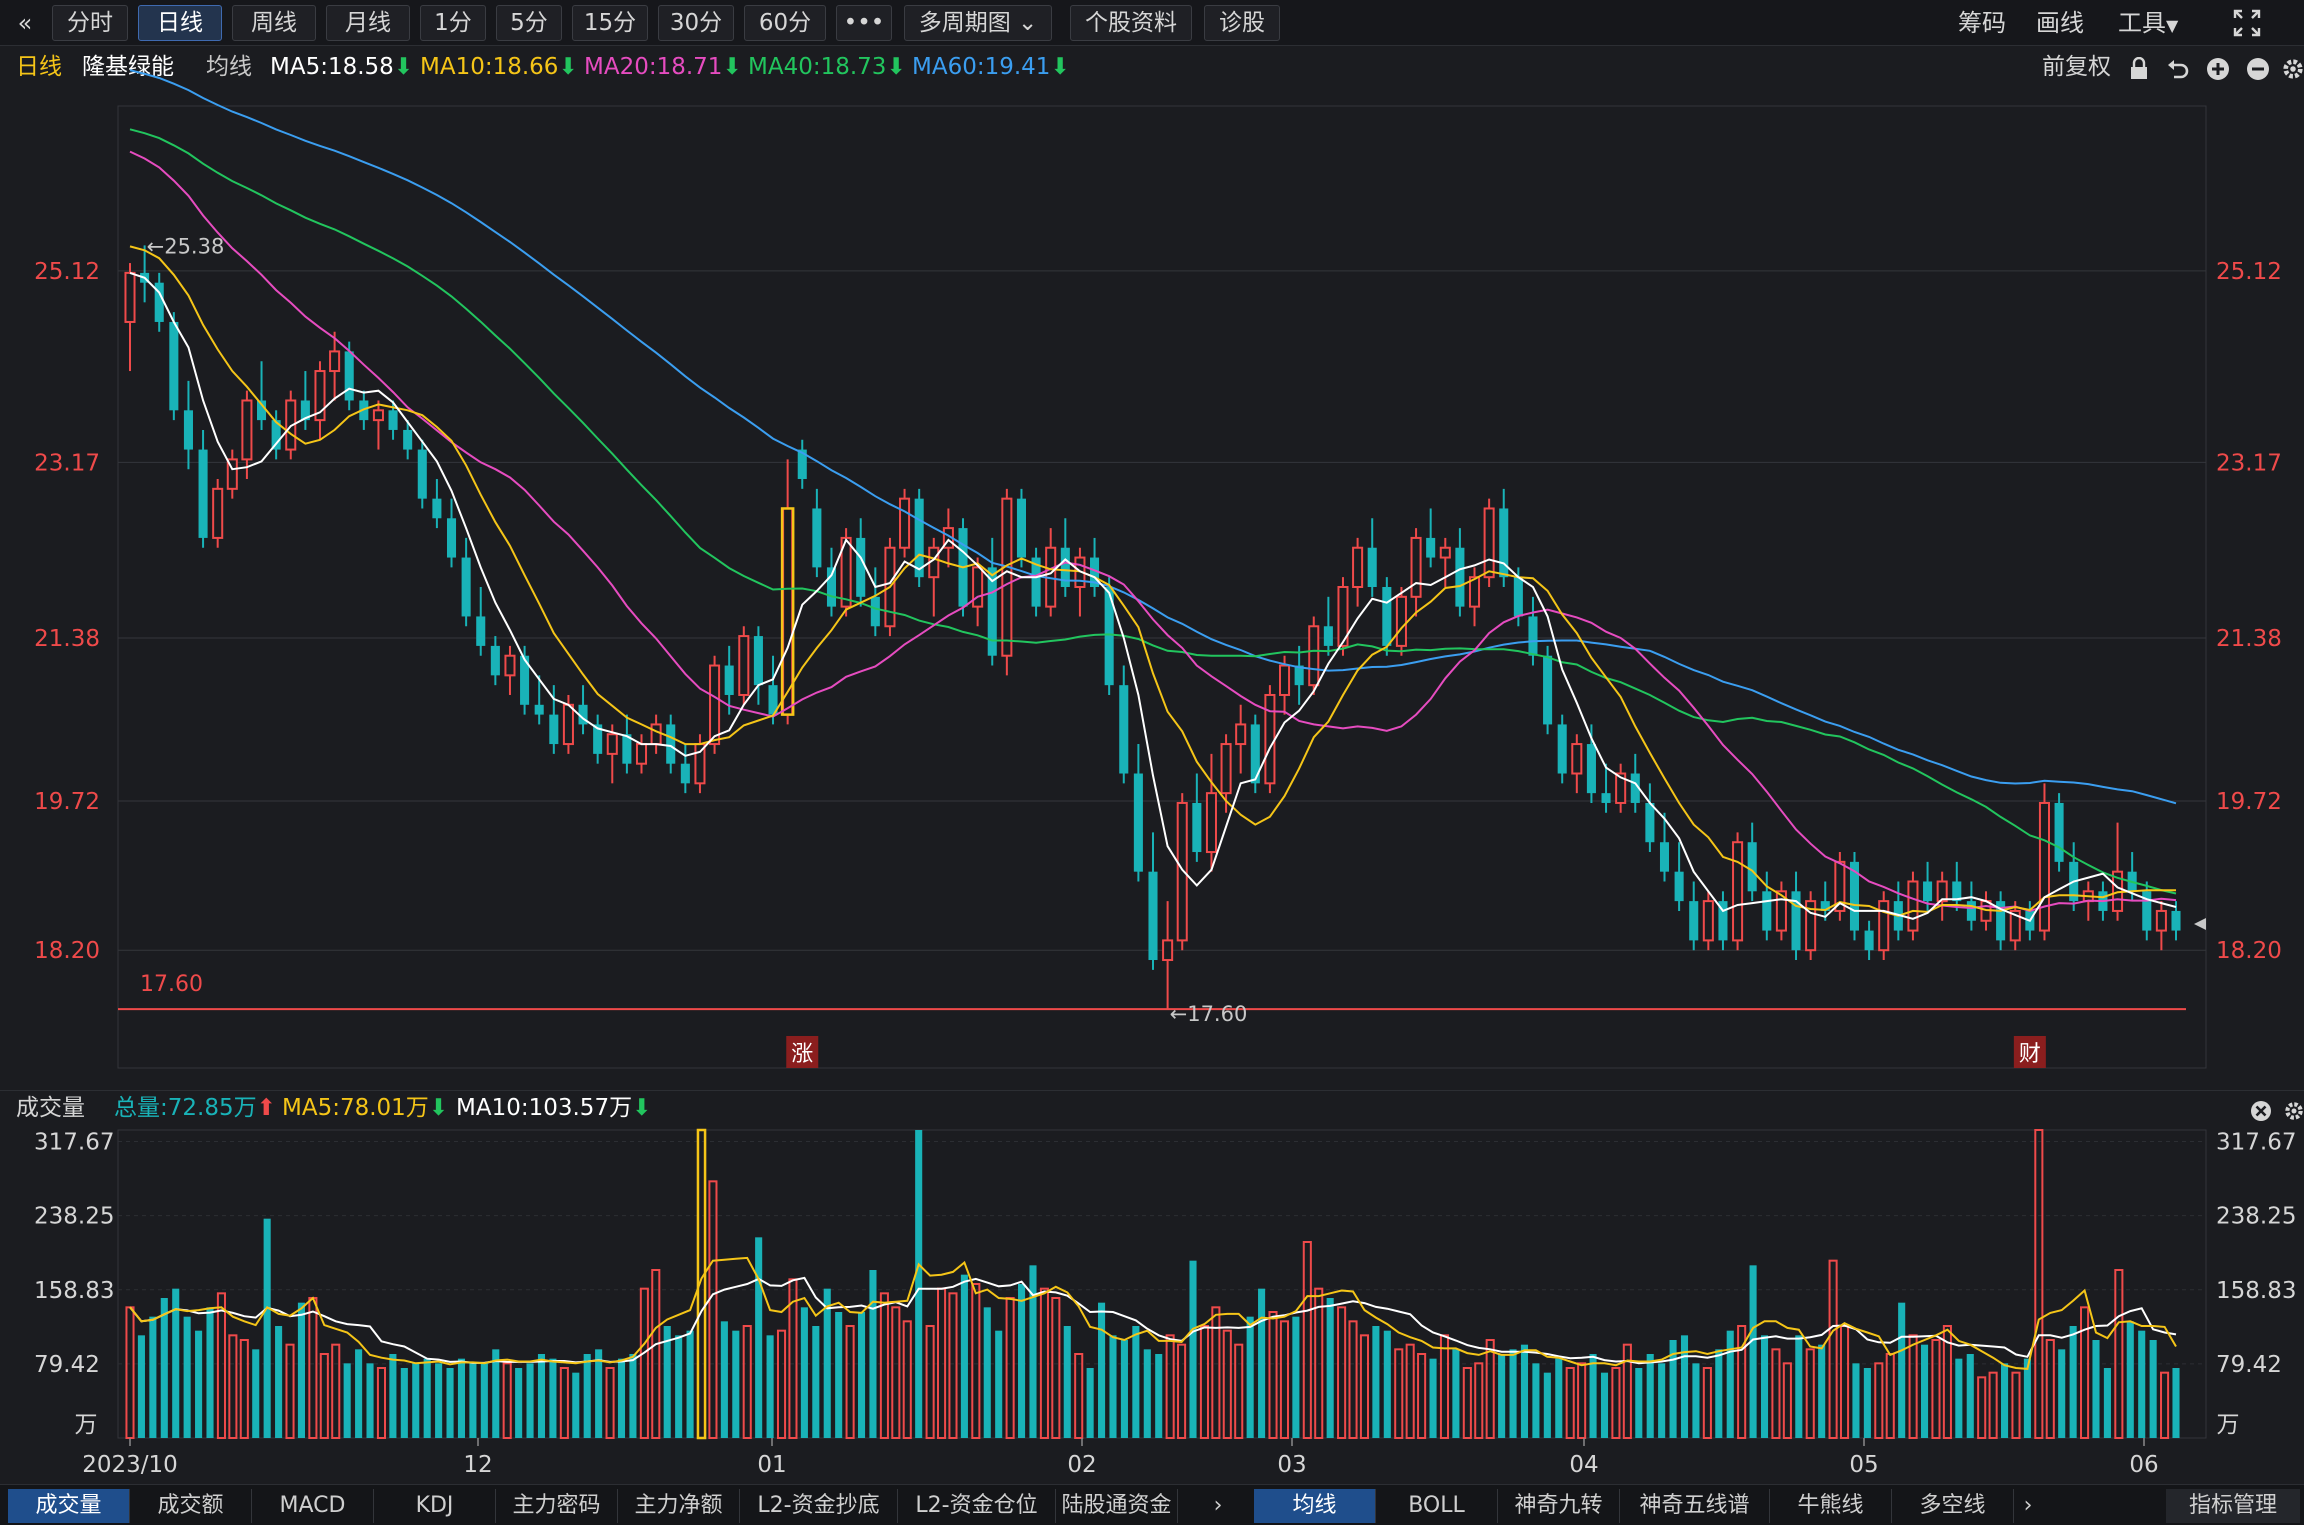 The width and height of the screenshot is (2304, 1525). What do you see at coordinates (2178, 74) in the screenshot?
I see `undo-icon` at bounding box center [2178, 74].